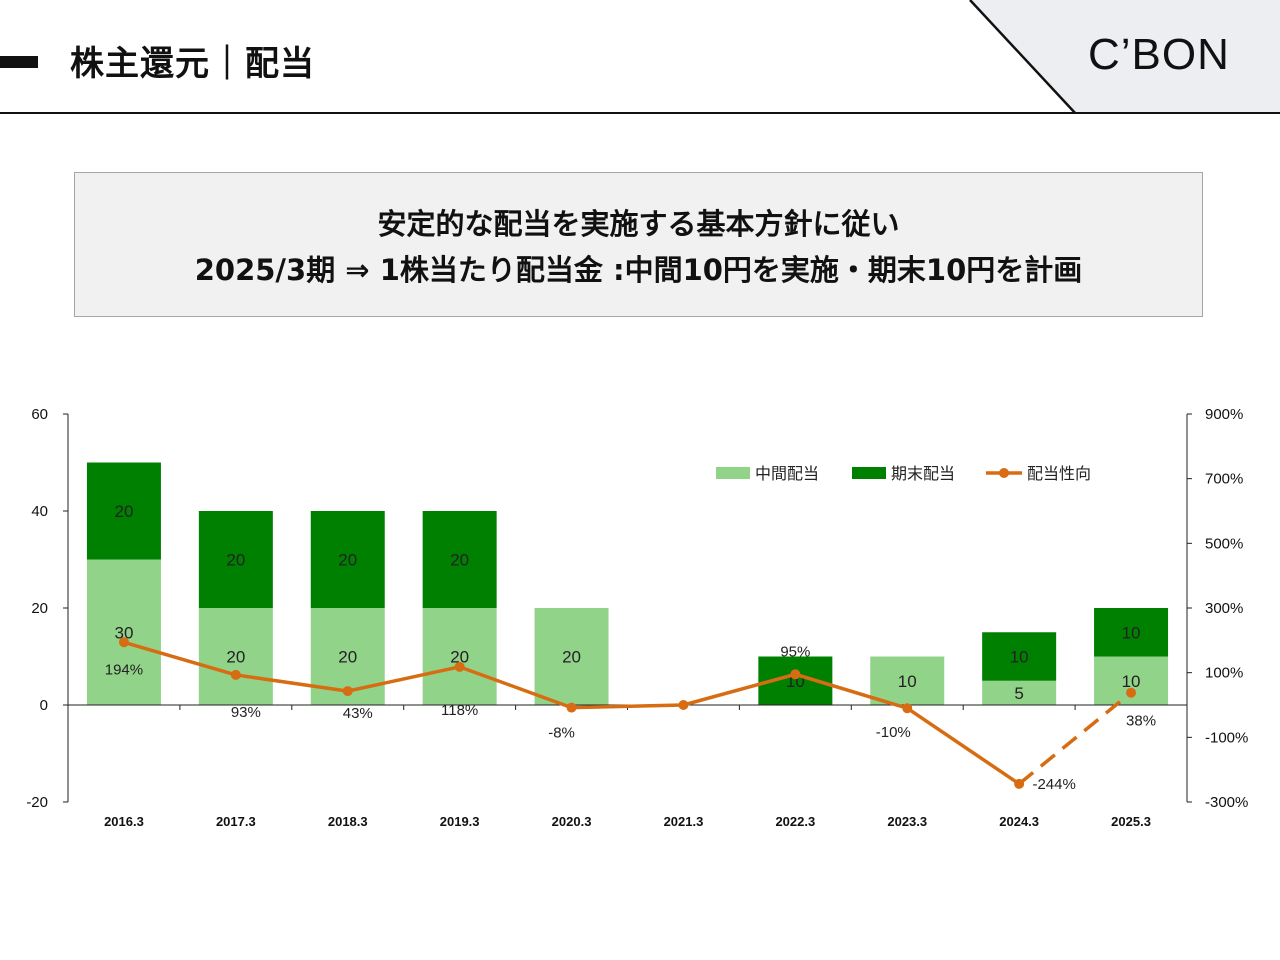 This screenshot has width=1280, height=960. What do you see at coordinates (1053, 784) in the screenshot?
I see `payout-label: -244%` at bounding box center [1053, 784].